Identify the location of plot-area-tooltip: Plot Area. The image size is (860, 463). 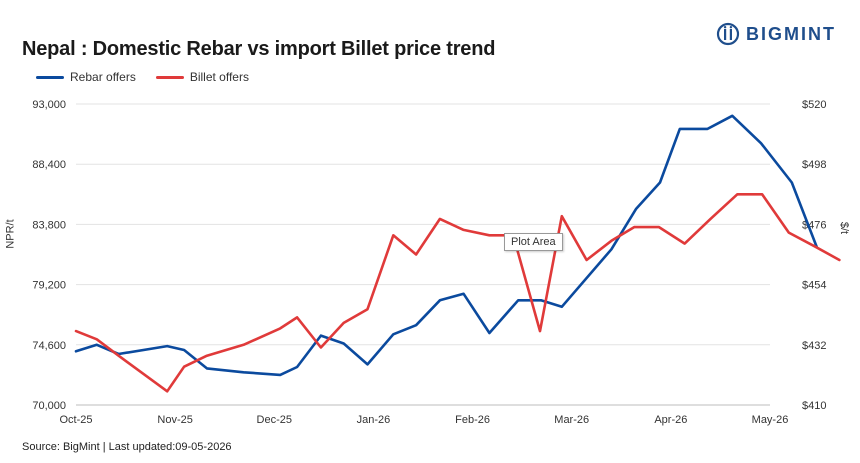
(533, 242).